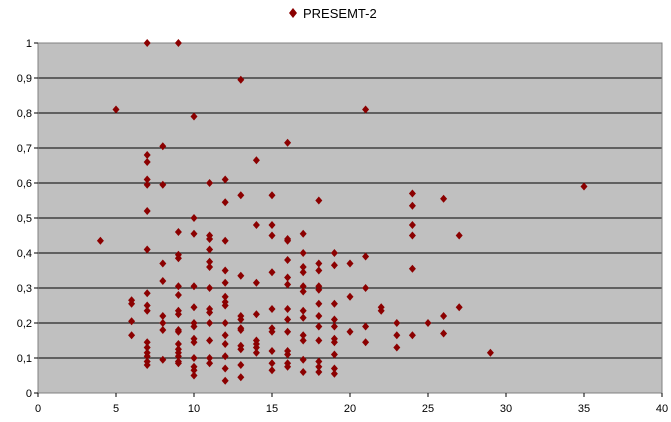 This screenshot has height=422, width=671. What do you see at coordinates (662, 409) in the screenshot?
I see `x-tick-label: 40` at bounding box center [662, 409].